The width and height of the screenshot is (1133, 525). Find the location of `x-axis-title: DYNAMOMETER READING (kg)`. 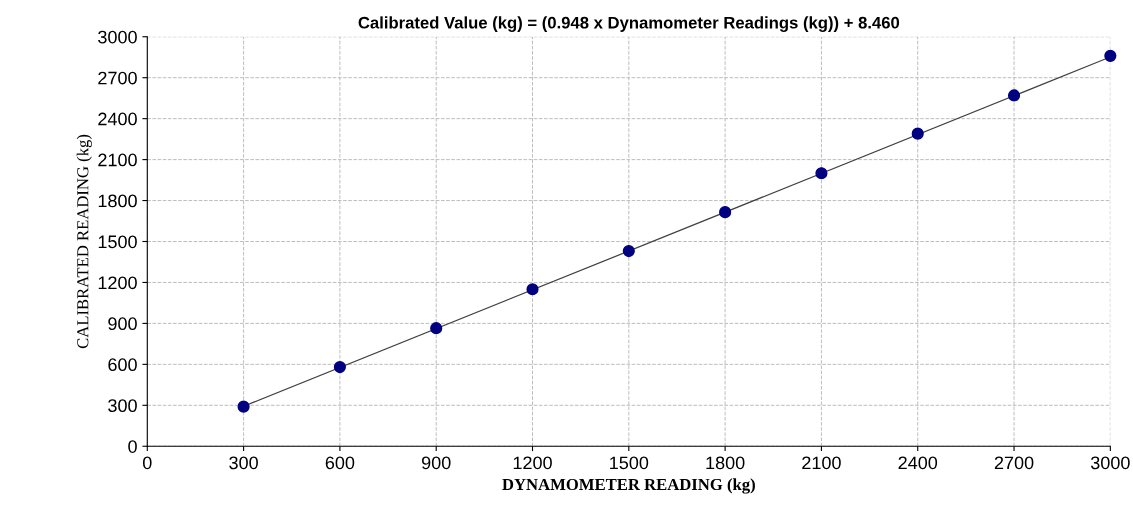

x-axis-title: DYNAMOMETER READING (kg) is located at coordinates (628, 486).